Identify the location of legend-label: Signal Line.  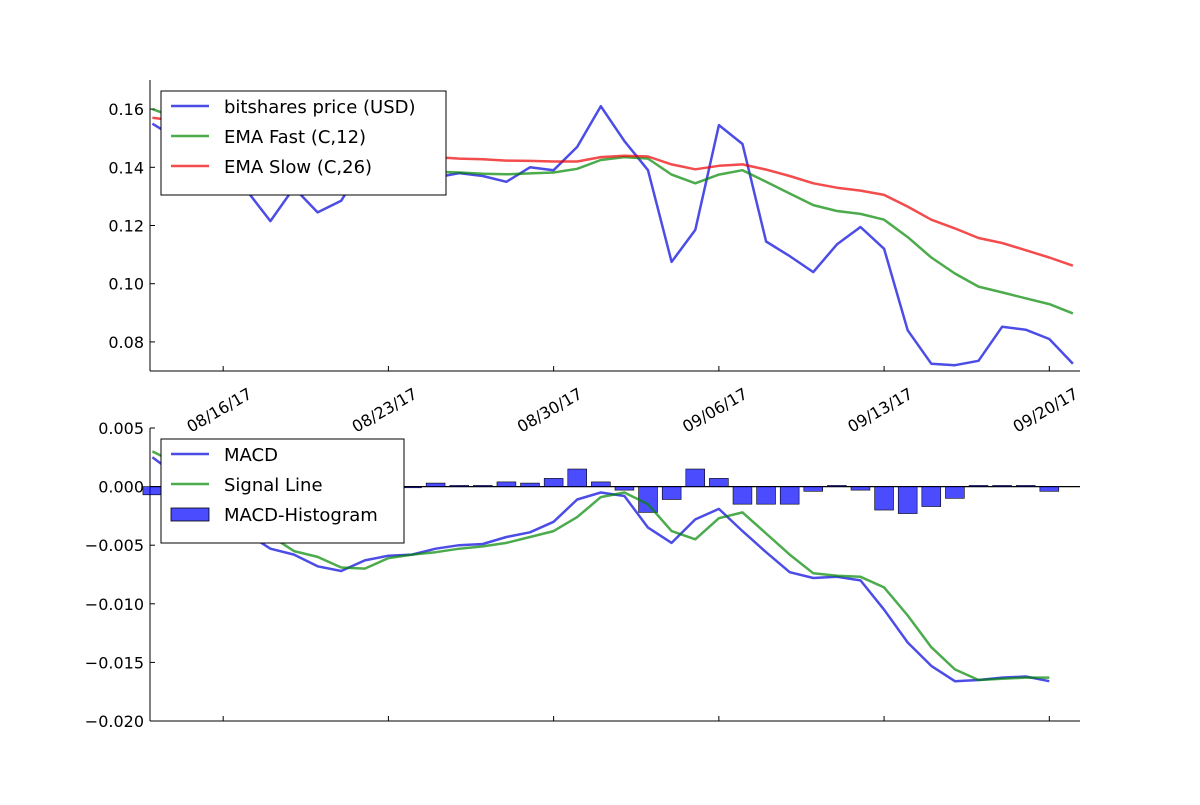
(273, 485).